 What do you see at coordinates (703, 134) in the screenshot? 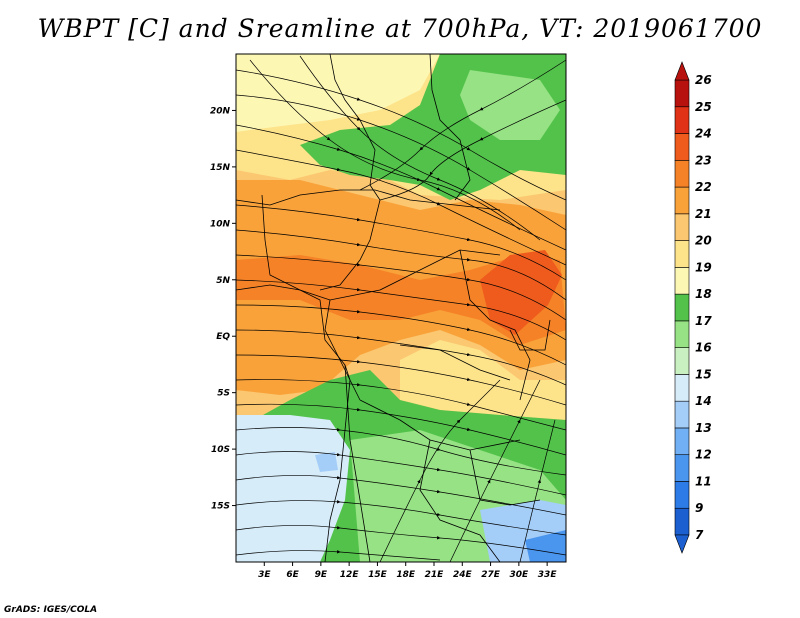
I see `colorbar-label: 24` at bounding box center [703, 134].